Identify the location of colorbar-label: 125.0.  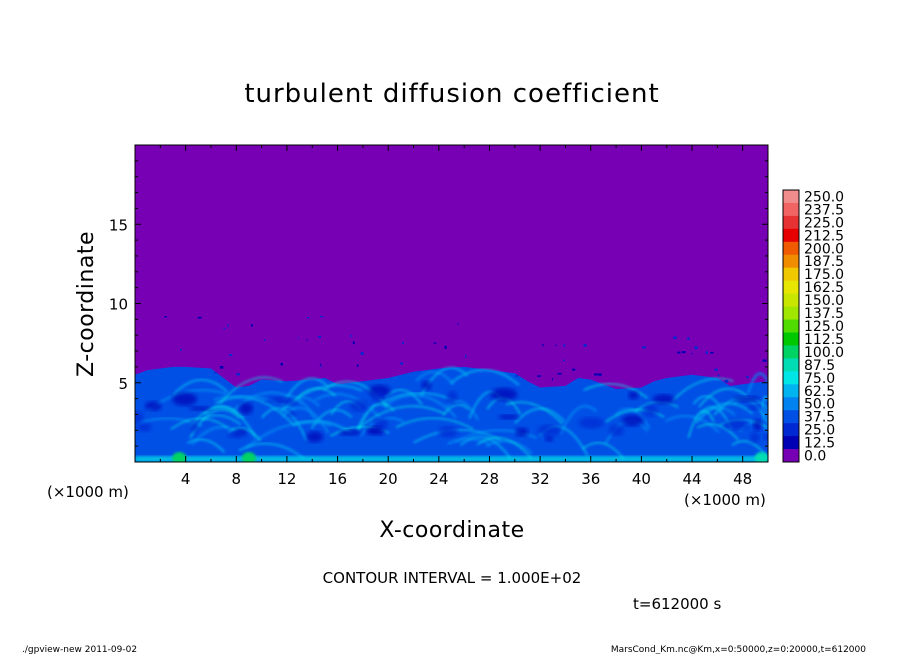
(824, 327).